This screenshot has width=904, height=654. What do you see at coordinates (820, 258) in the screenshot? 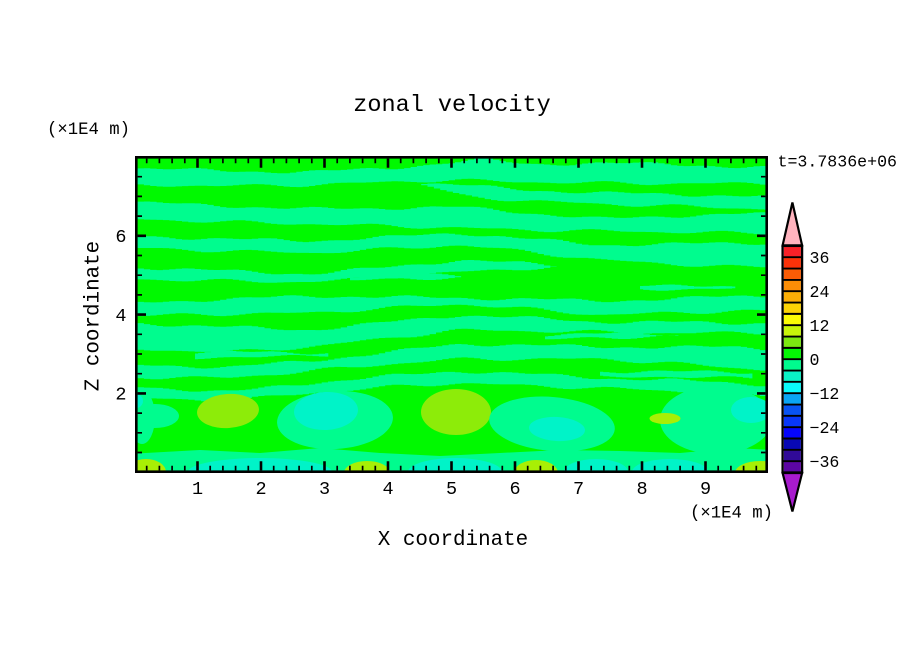
I see `svg-text: 36` at bounding box center [820, 258].